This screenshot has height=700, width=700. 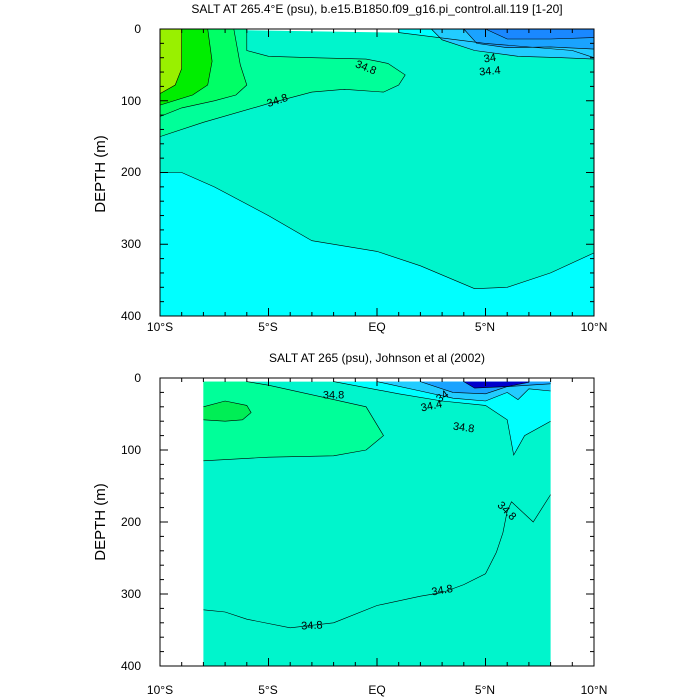 I want to click on panel-1-contour-label-4: 34.8, so click(x=463, y=428).